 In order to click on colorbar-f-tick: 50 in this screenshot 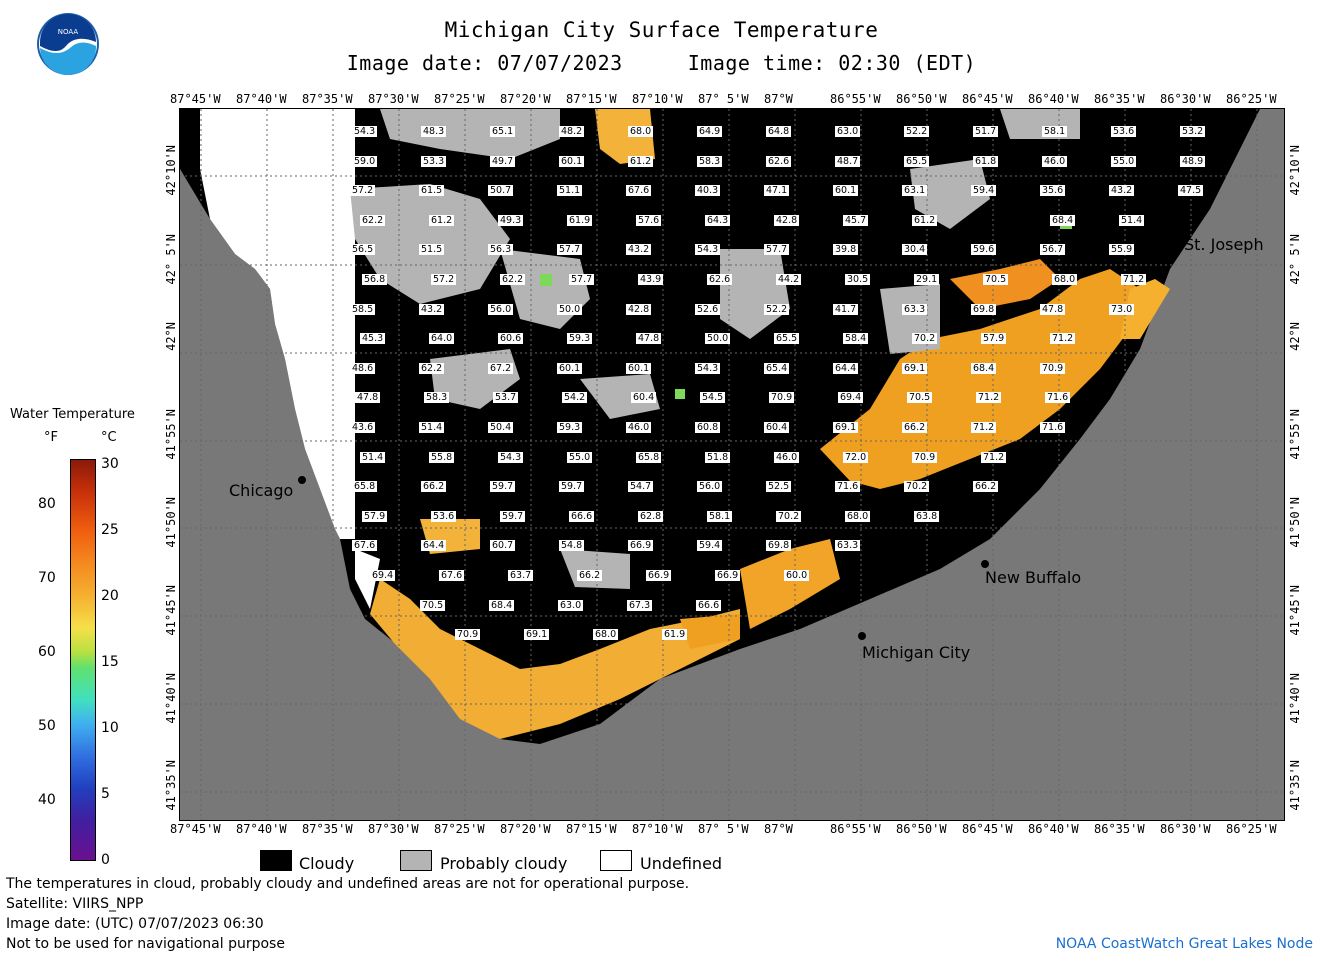, I will do `click(47, 726)`.